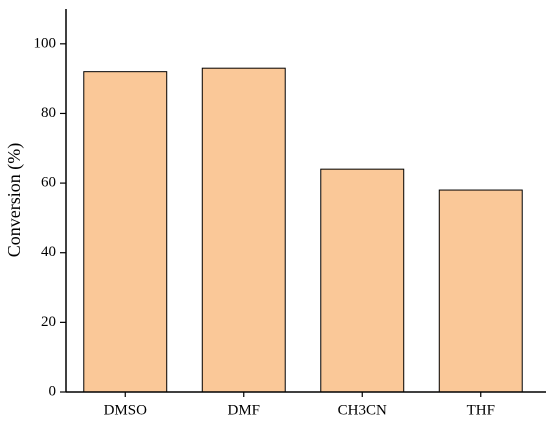 This screenshot has height=426, width=550. What do you see at coordinates (126, 410) in the screenshot?
I see `x-tick-label: DMSO` at bounding box center [126, 410].